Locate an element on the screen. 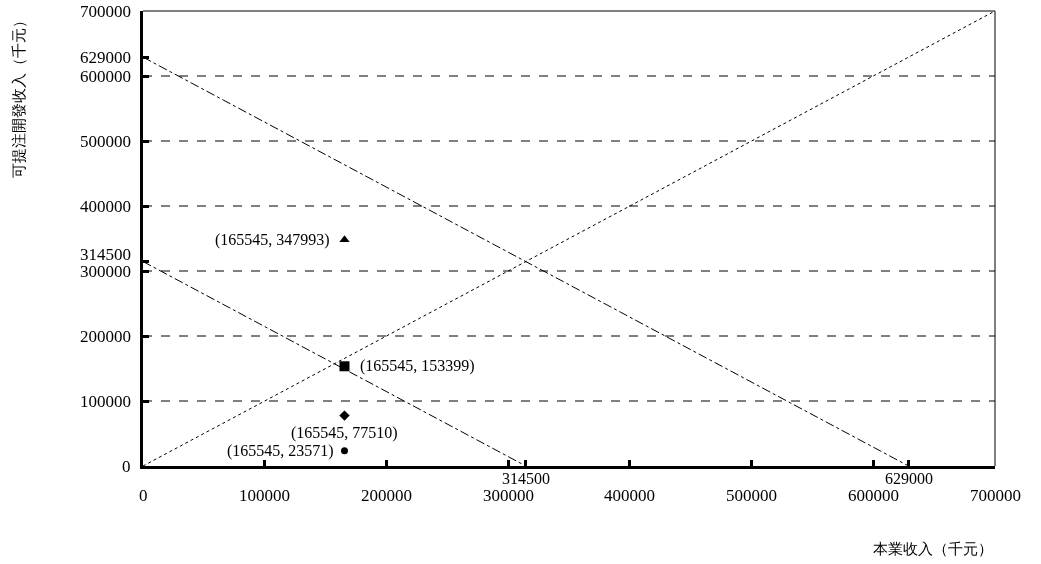 The height and width of the screenshot is (564, 1041). x-tick-label: 500000 is located at coordinates (751, 495).